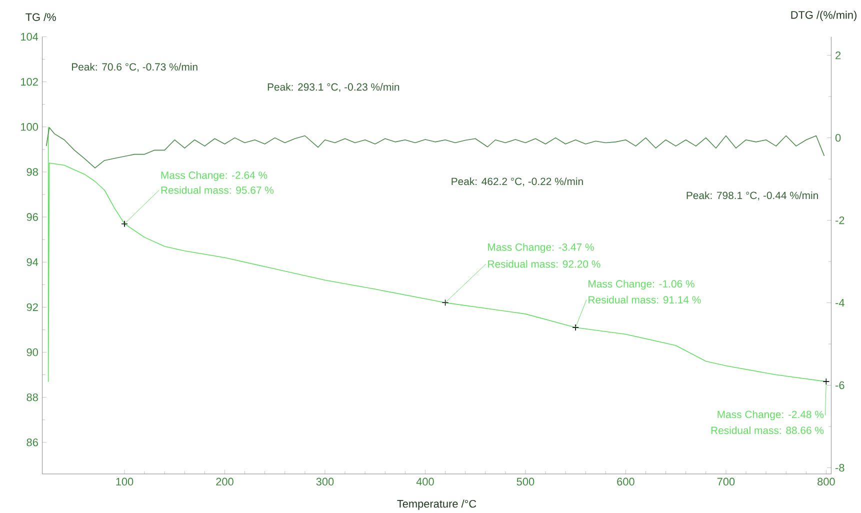  I want to click on annotation: Mass Change: -2.64 %, so click(214, 176).